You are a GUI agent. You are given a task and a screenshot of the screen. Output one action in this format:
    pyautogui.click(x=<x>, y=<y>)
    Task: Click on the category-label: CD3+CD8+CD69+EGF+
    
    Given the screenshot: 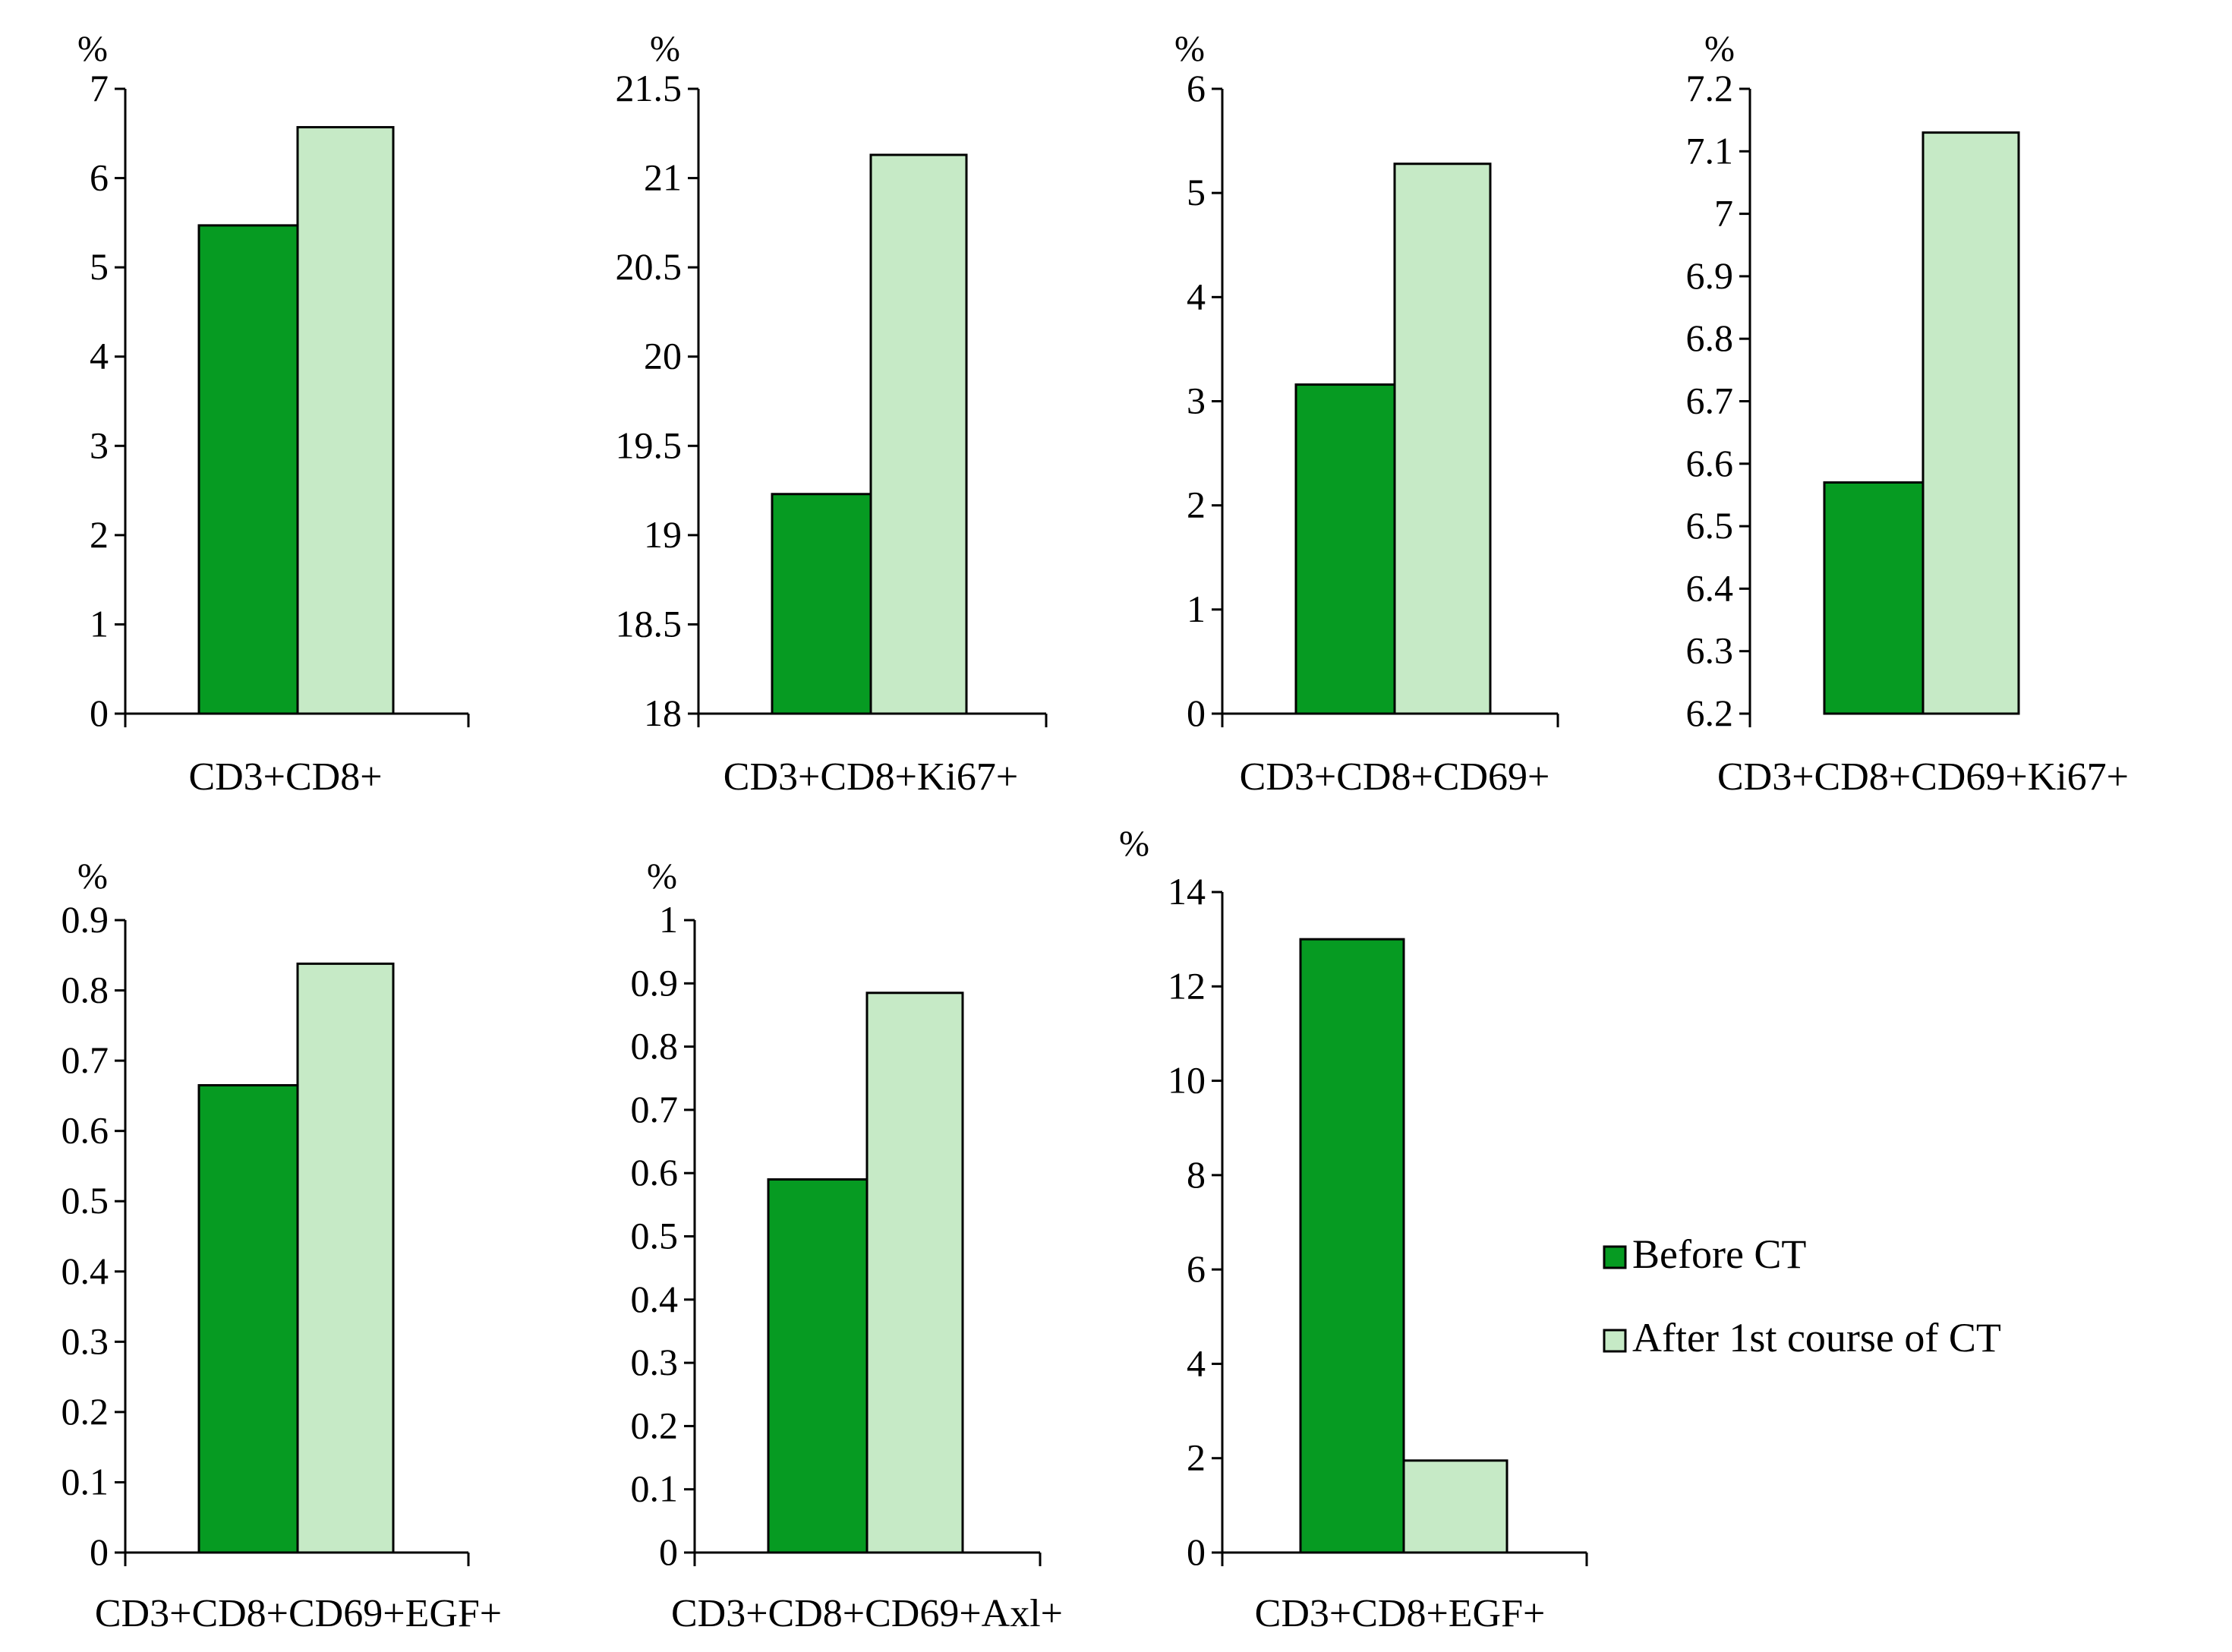 What is the action you would take?
    pyautogui.click(x=298, y=1613)
    